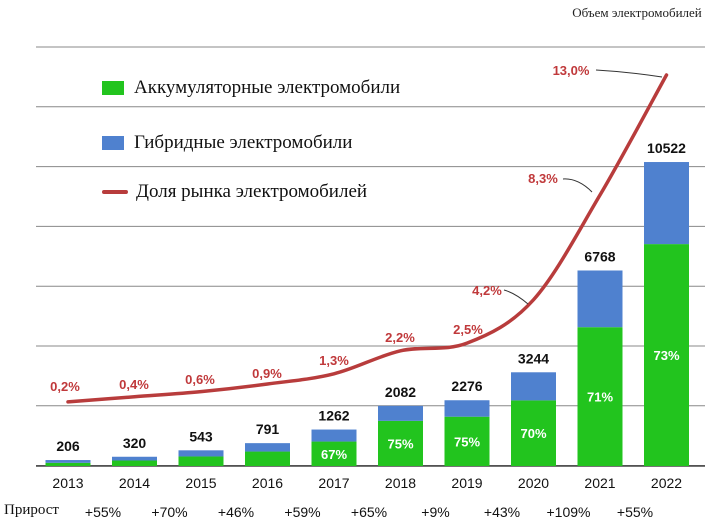 The width and height of the screenshot is (705, 529). Describe the element at coordinates (637, 12) in the screenshot. I see `volume-annotation: Объем электромобилей` at that location.